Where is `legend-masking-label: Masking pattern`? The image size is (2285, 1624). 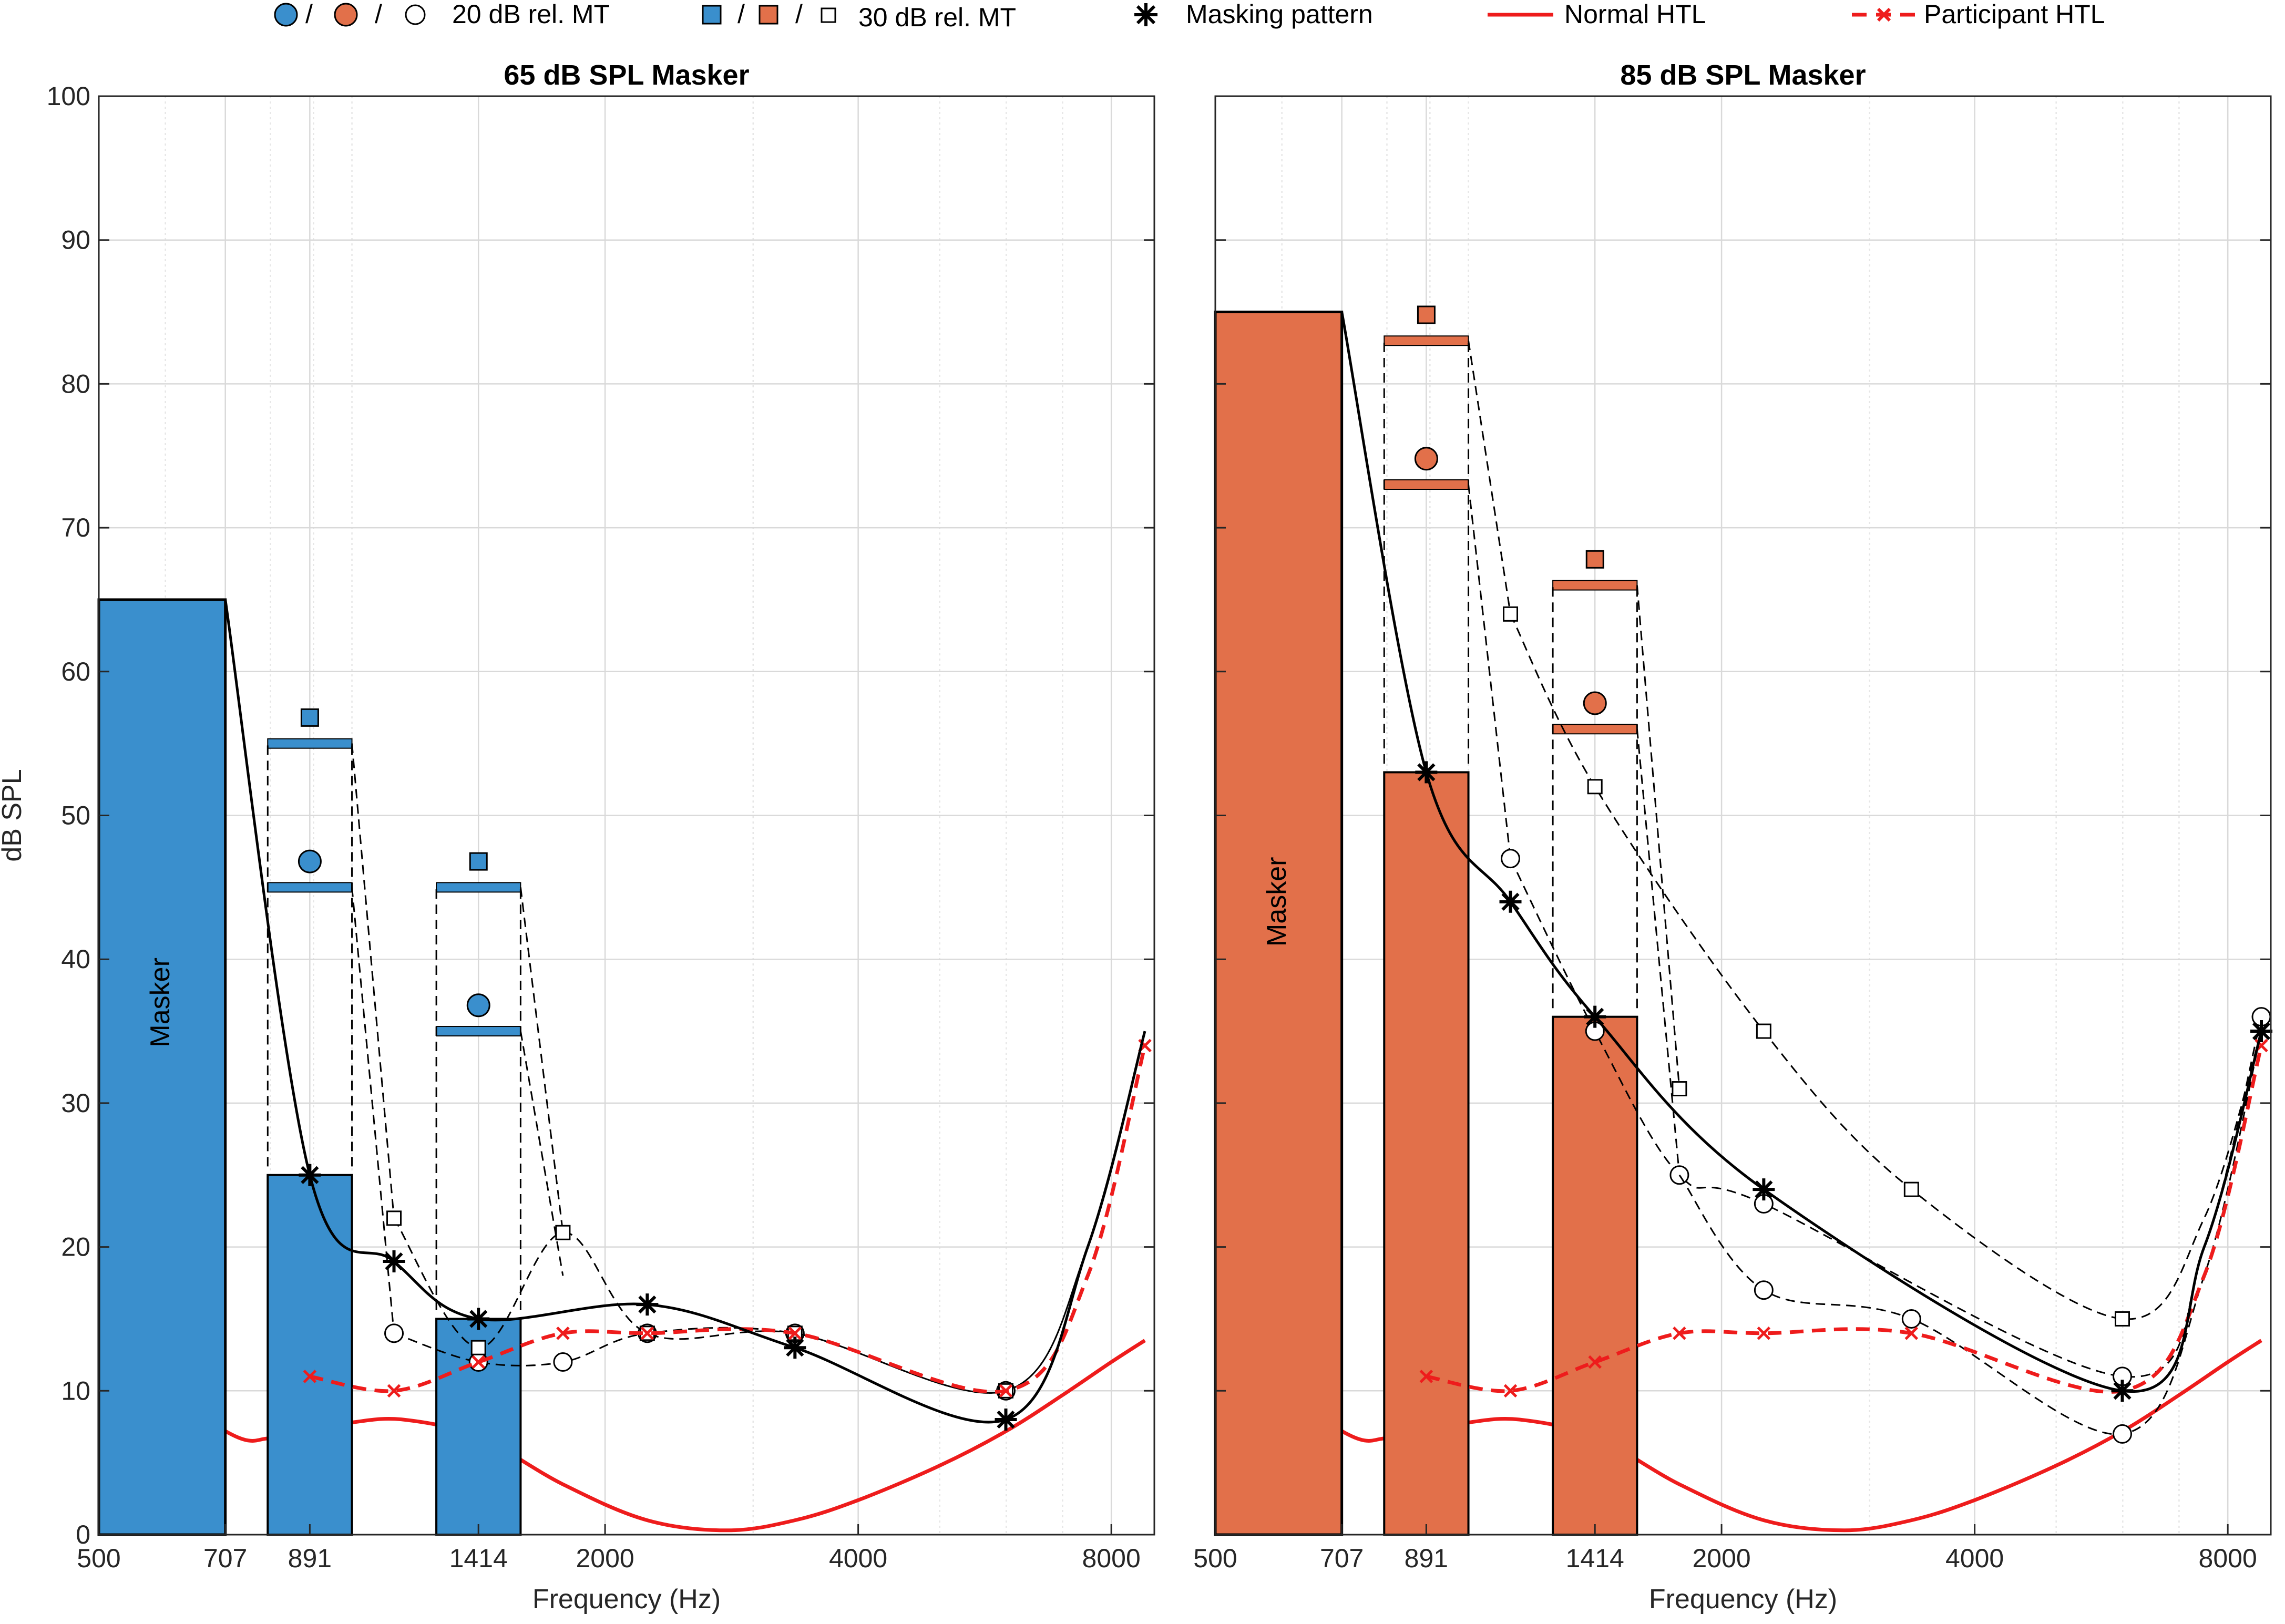
legend-masking-label: Masking pattern is located at coordinates (1280, 14).